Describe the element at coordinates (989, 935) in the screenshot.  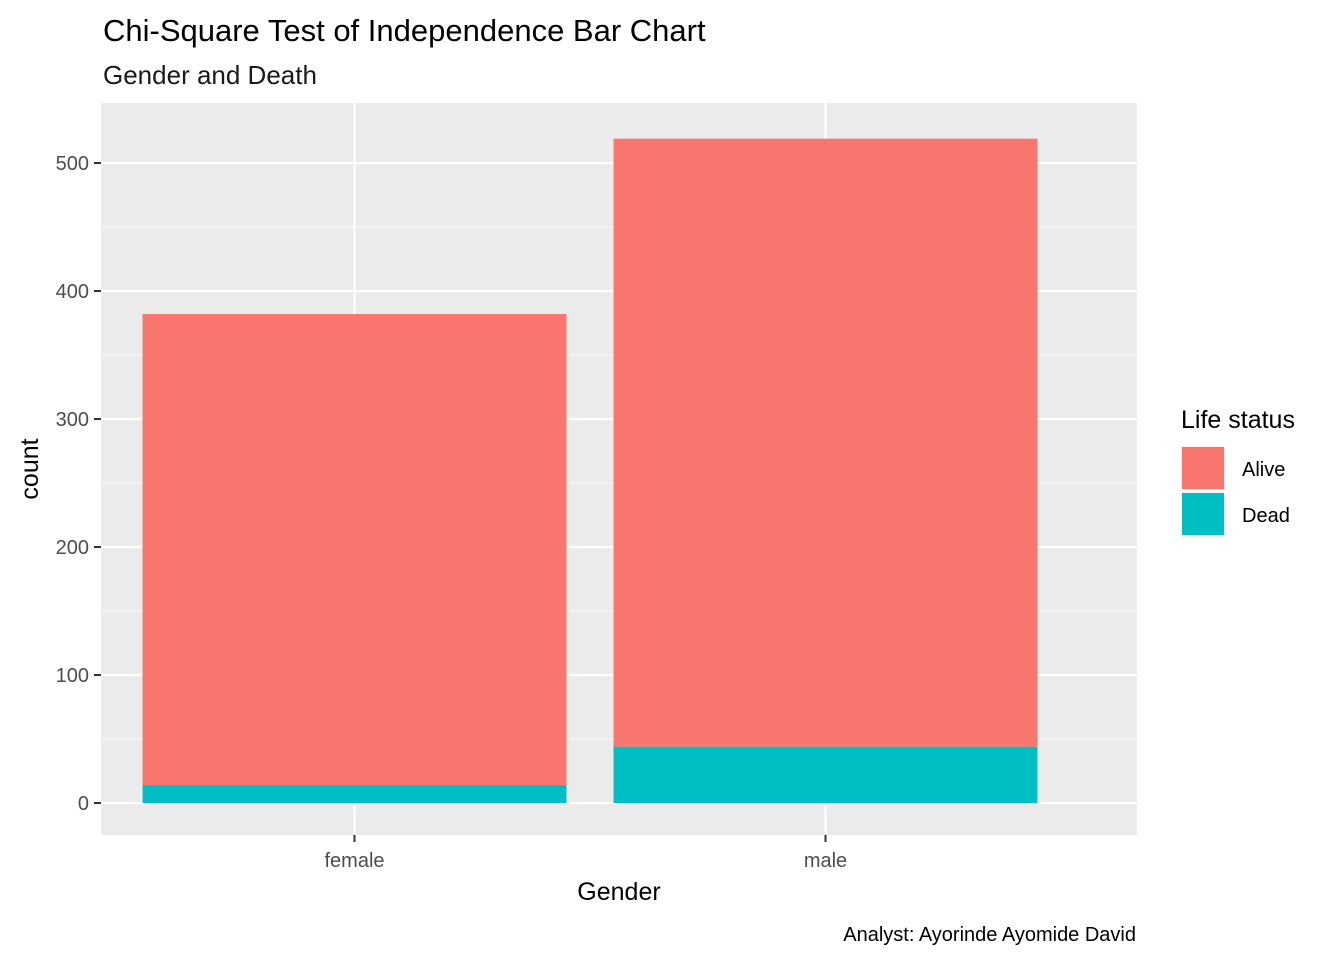
I see `caption: Analyst: Ayorinde Ayomide David` at that location.